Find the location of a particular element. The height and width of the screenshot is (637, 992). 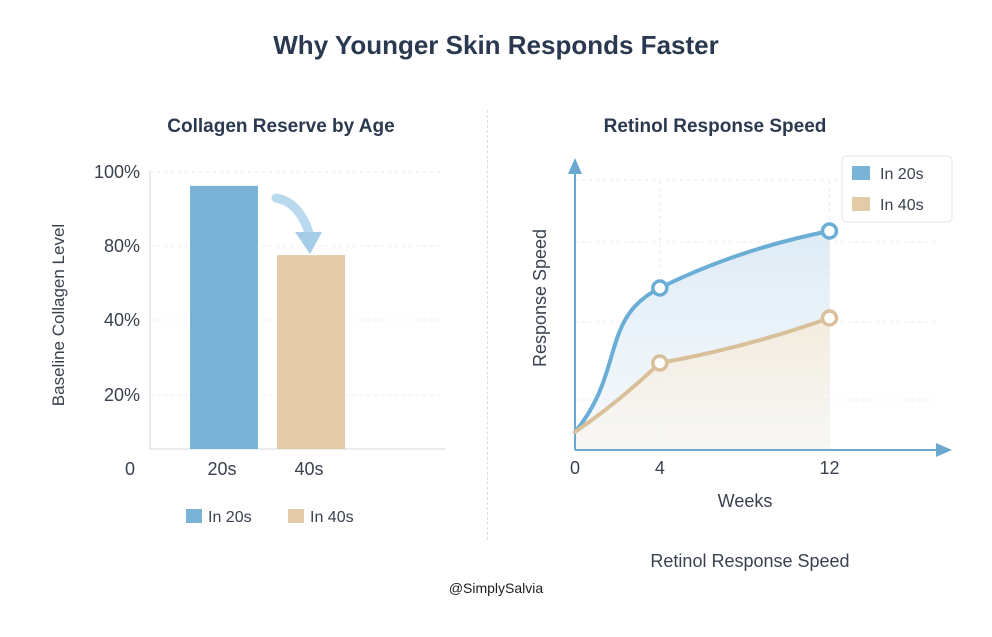

bar-y-tick-label: 40% is located at coordinates (122, 320).